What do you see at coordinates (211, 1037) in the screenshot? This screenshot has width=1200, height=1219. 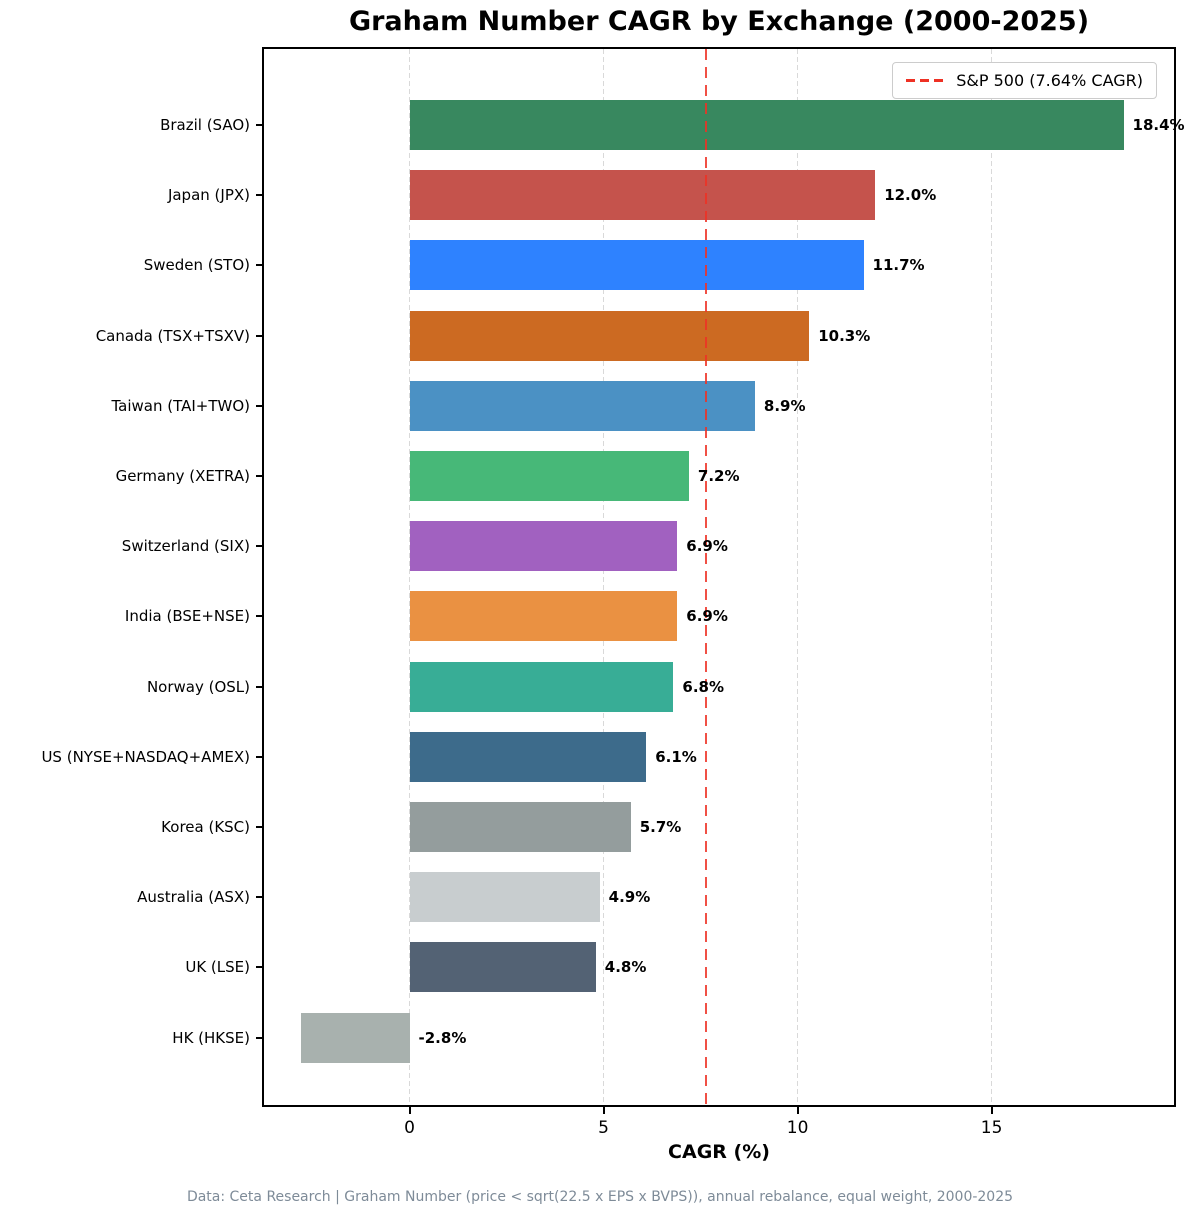 I see `y-axis-label: HK (HKSE)` at bounding box center [211, 1037].